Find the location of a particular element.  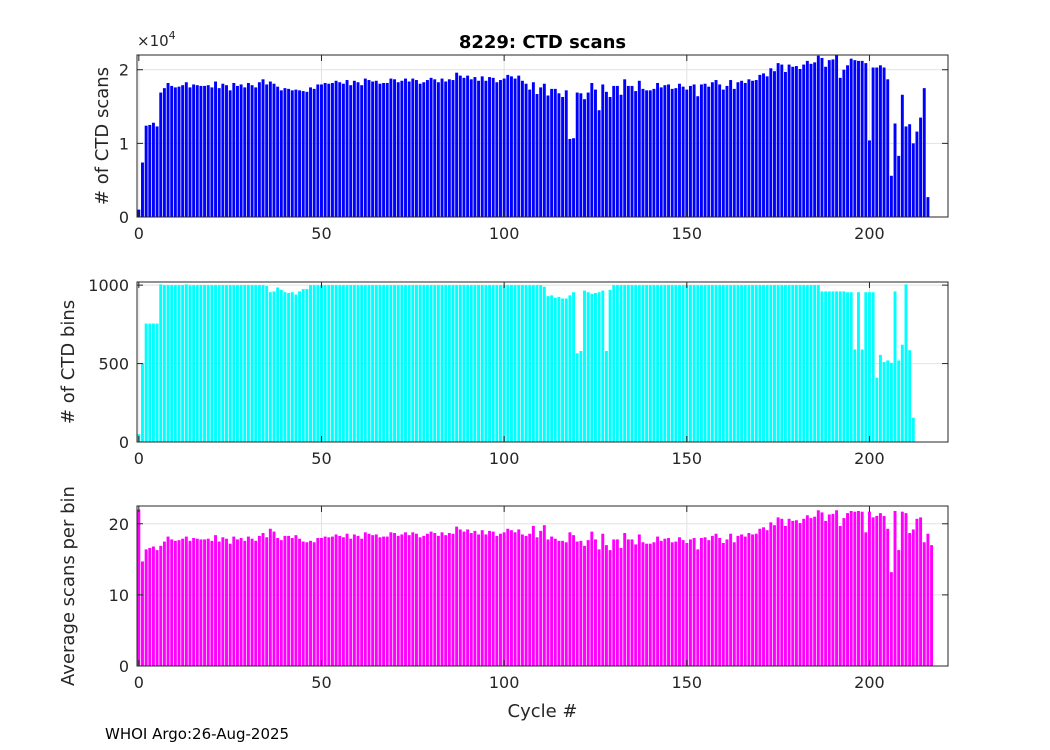

x-tick-label: 0 is located at coordinates (139, 233).